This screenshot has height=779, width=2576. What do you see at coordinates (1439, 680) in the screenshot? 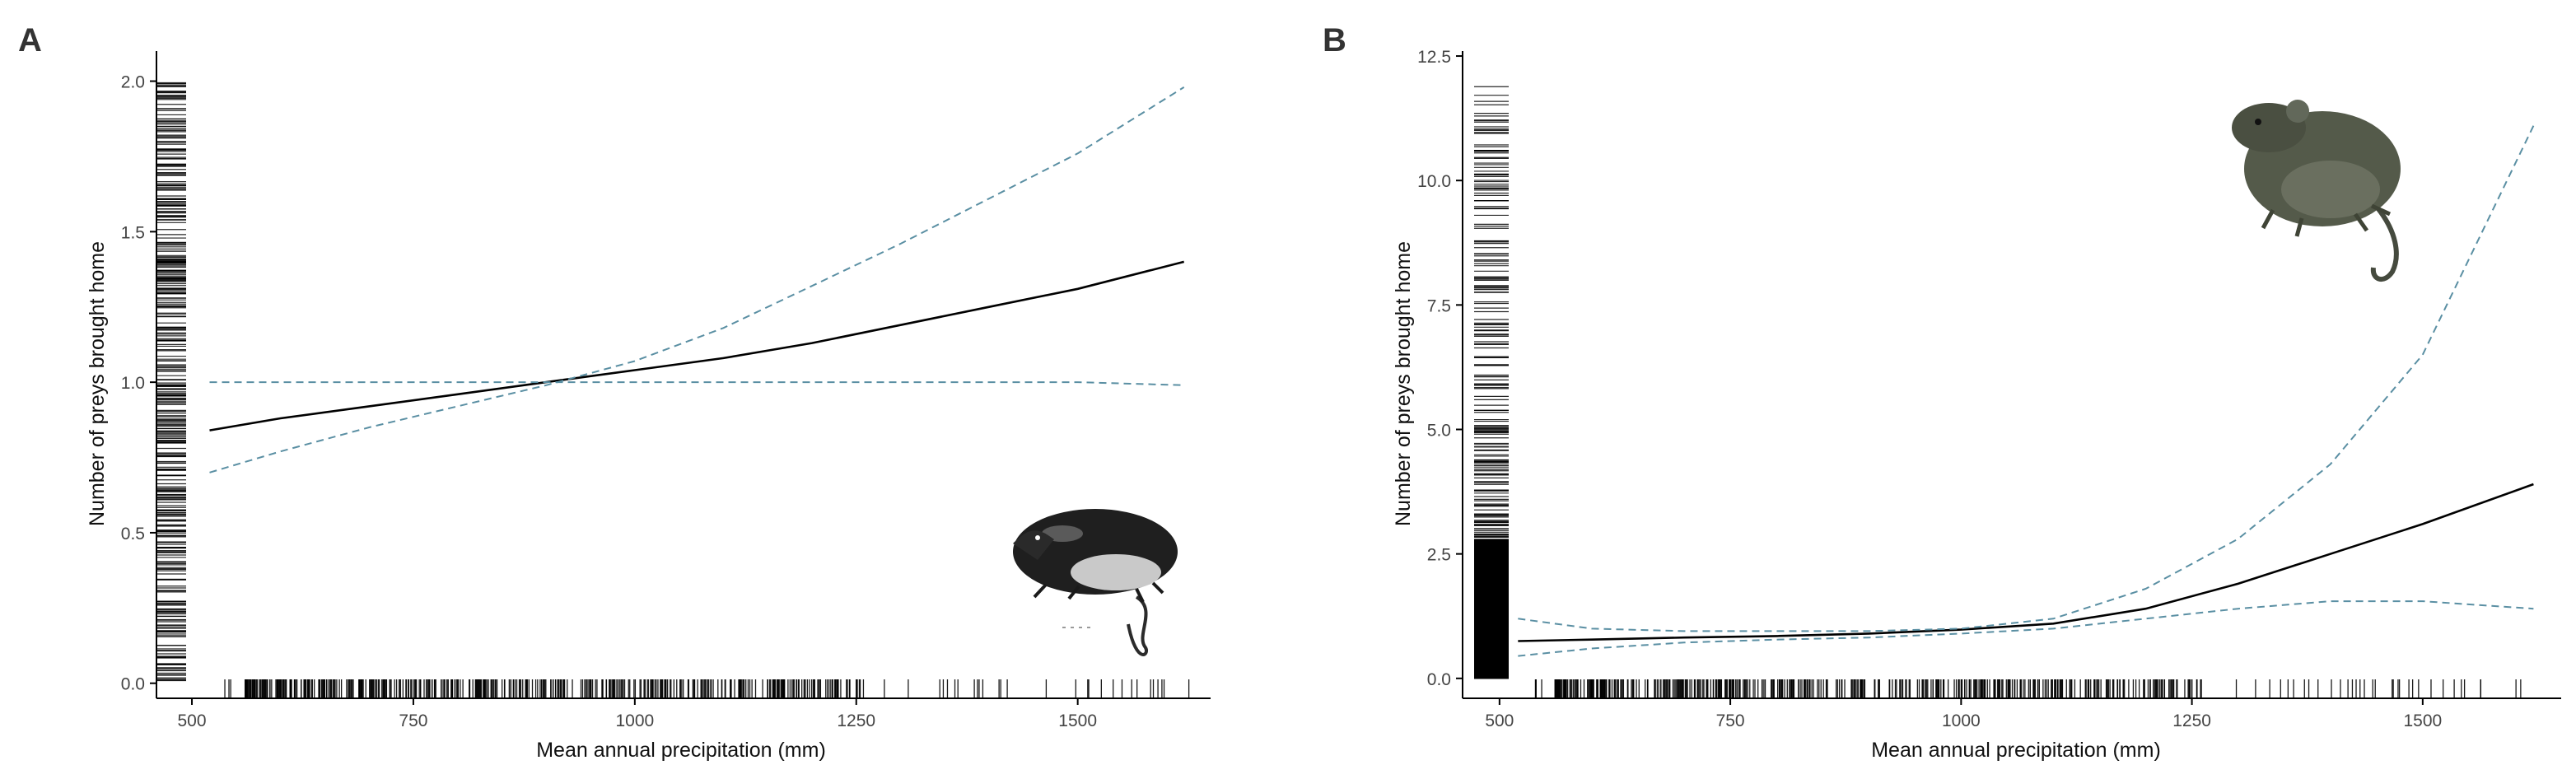
I see `panel-b-y-tick-label: 0.0` at bounding box center [1439, 680].